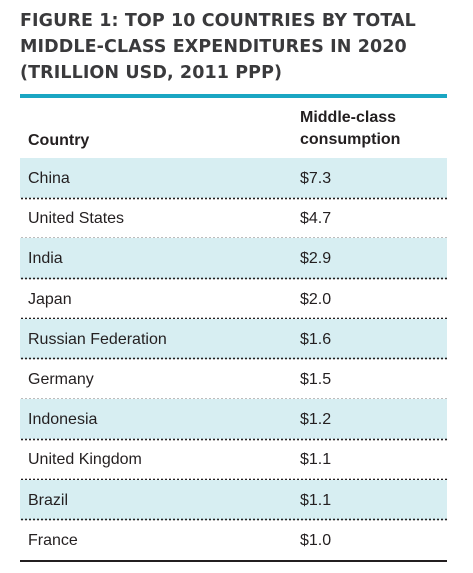 Image resolution: width=473 pixels, height=573 pixels. Describe the element at coordinates (59, 140) in the screenshot. I see `column-header-country: Country` at that location.